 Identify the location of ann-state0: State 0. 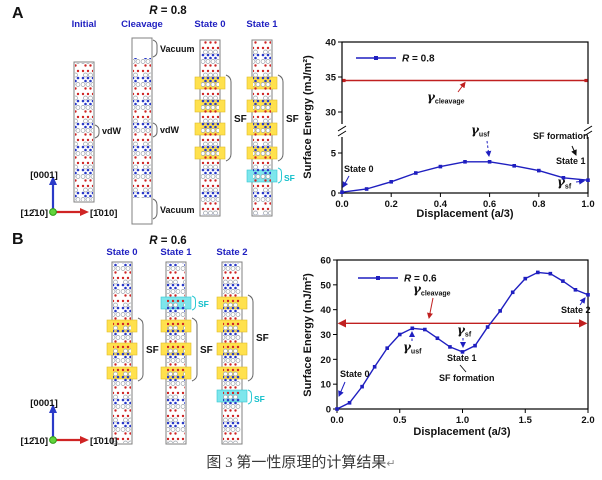
(359, 169).